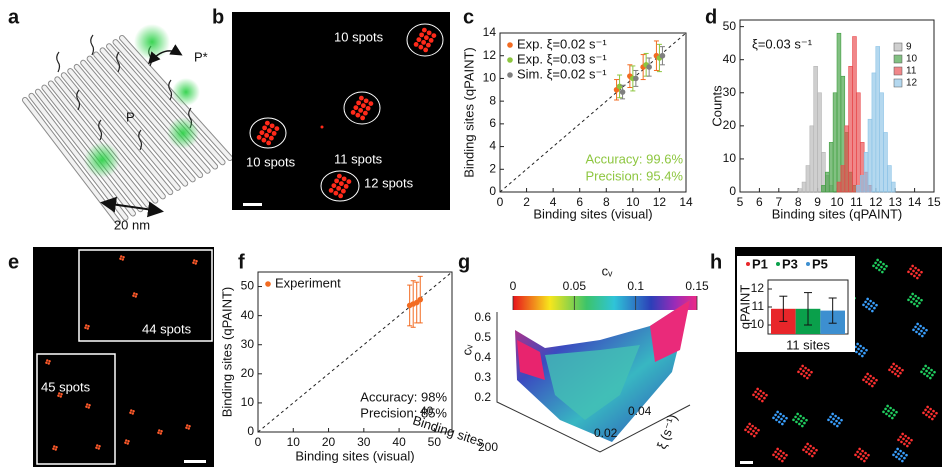 Image resolution: width=942 pixels, height=469 pixels. I want to click on y-tick-label: 10, so click(490, 78).